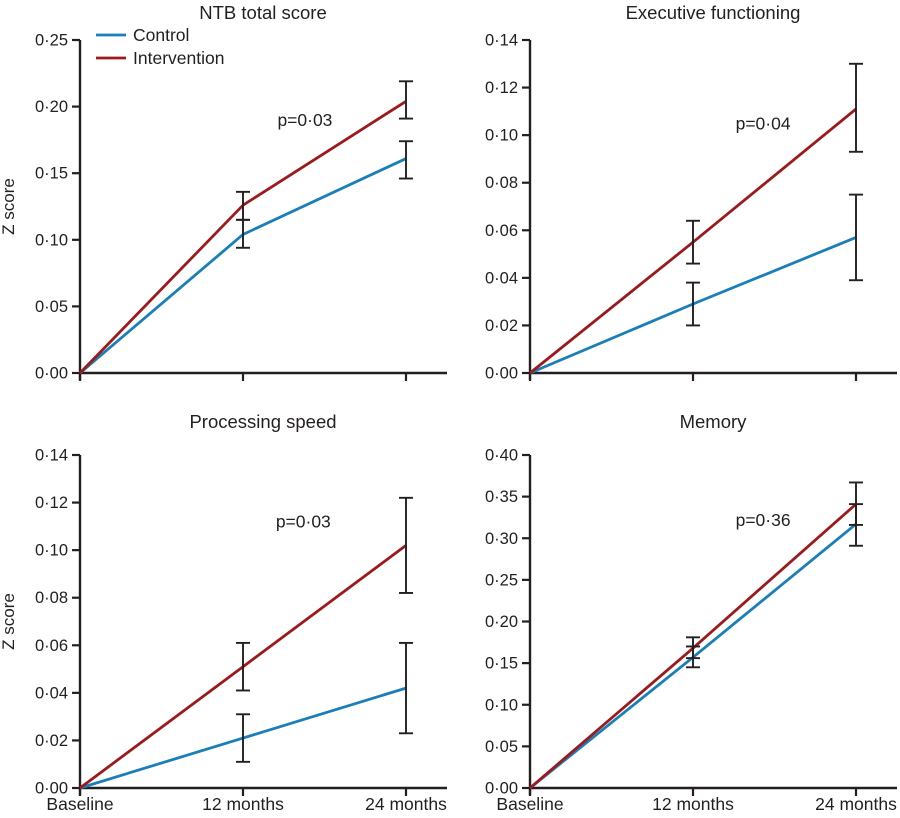  What do you see at coordinates (263, 12) in the screenshot?
I see `panel-title: NTB total score` at bounding box center [263, 12].